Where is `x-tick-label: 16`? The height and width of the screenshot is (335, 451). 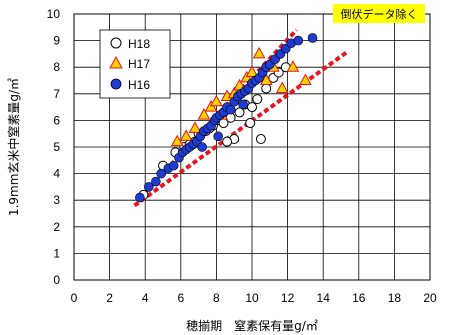 x-tick-label: 16 is located at coordinates (359, 298).